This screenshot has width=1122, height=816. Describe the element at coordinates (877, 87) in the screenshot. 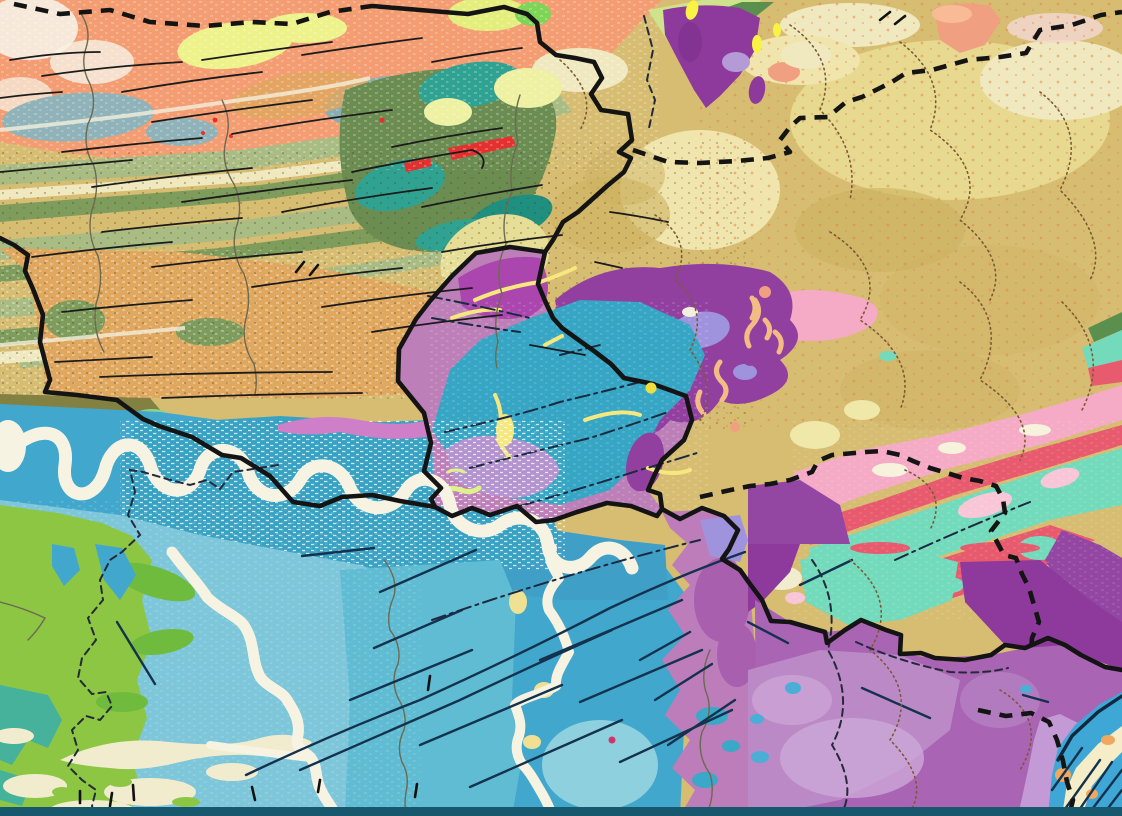

I see `regional-border-northeast` at that location.